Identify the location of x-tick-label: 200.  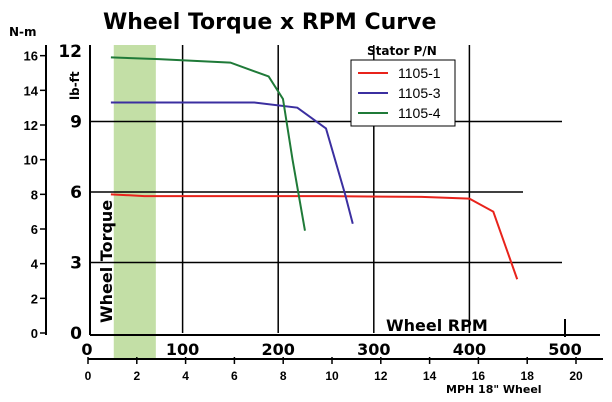
(277, 349).